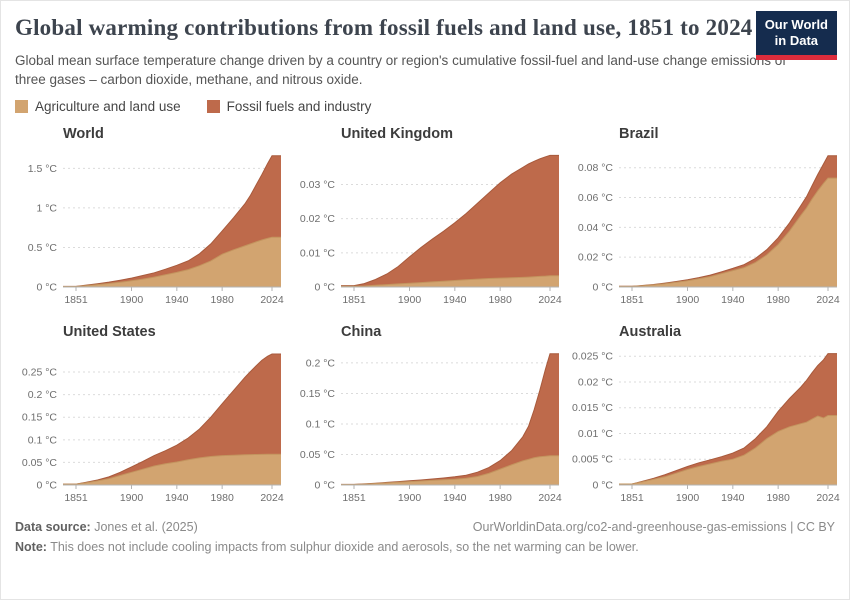 The image size is (850, 600). I want to click on svg-text: 0.03 °C, so click(318, 185).